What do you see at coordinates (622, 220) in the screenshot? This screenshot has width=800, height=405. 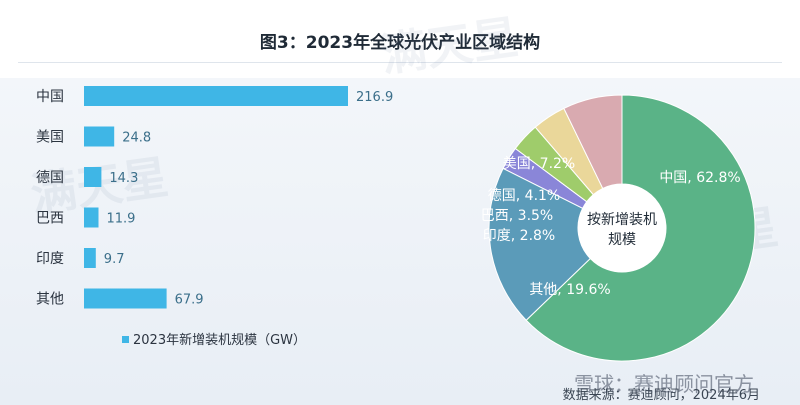 I see `donut-center-label-line1: 按新增装机` at bounding box center [622, 220].